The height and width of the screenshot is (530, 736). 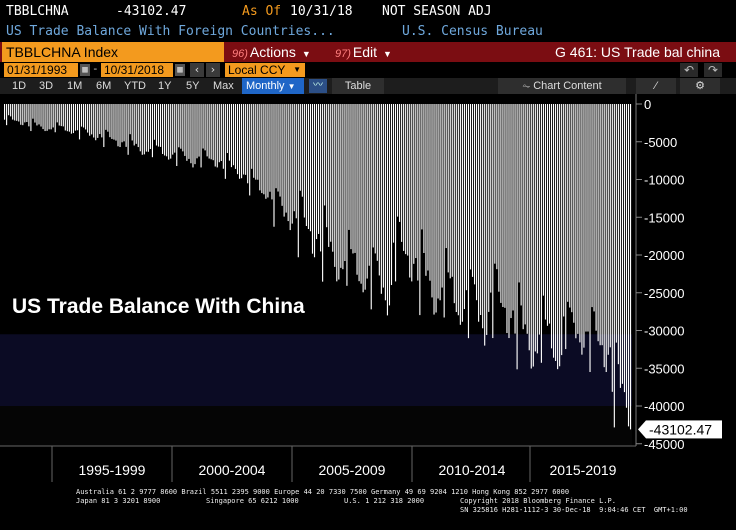 What do you see at coordinates (316, 426) in the screenshot?
I see `plot-band-lower` at bounding box center [316, 426].